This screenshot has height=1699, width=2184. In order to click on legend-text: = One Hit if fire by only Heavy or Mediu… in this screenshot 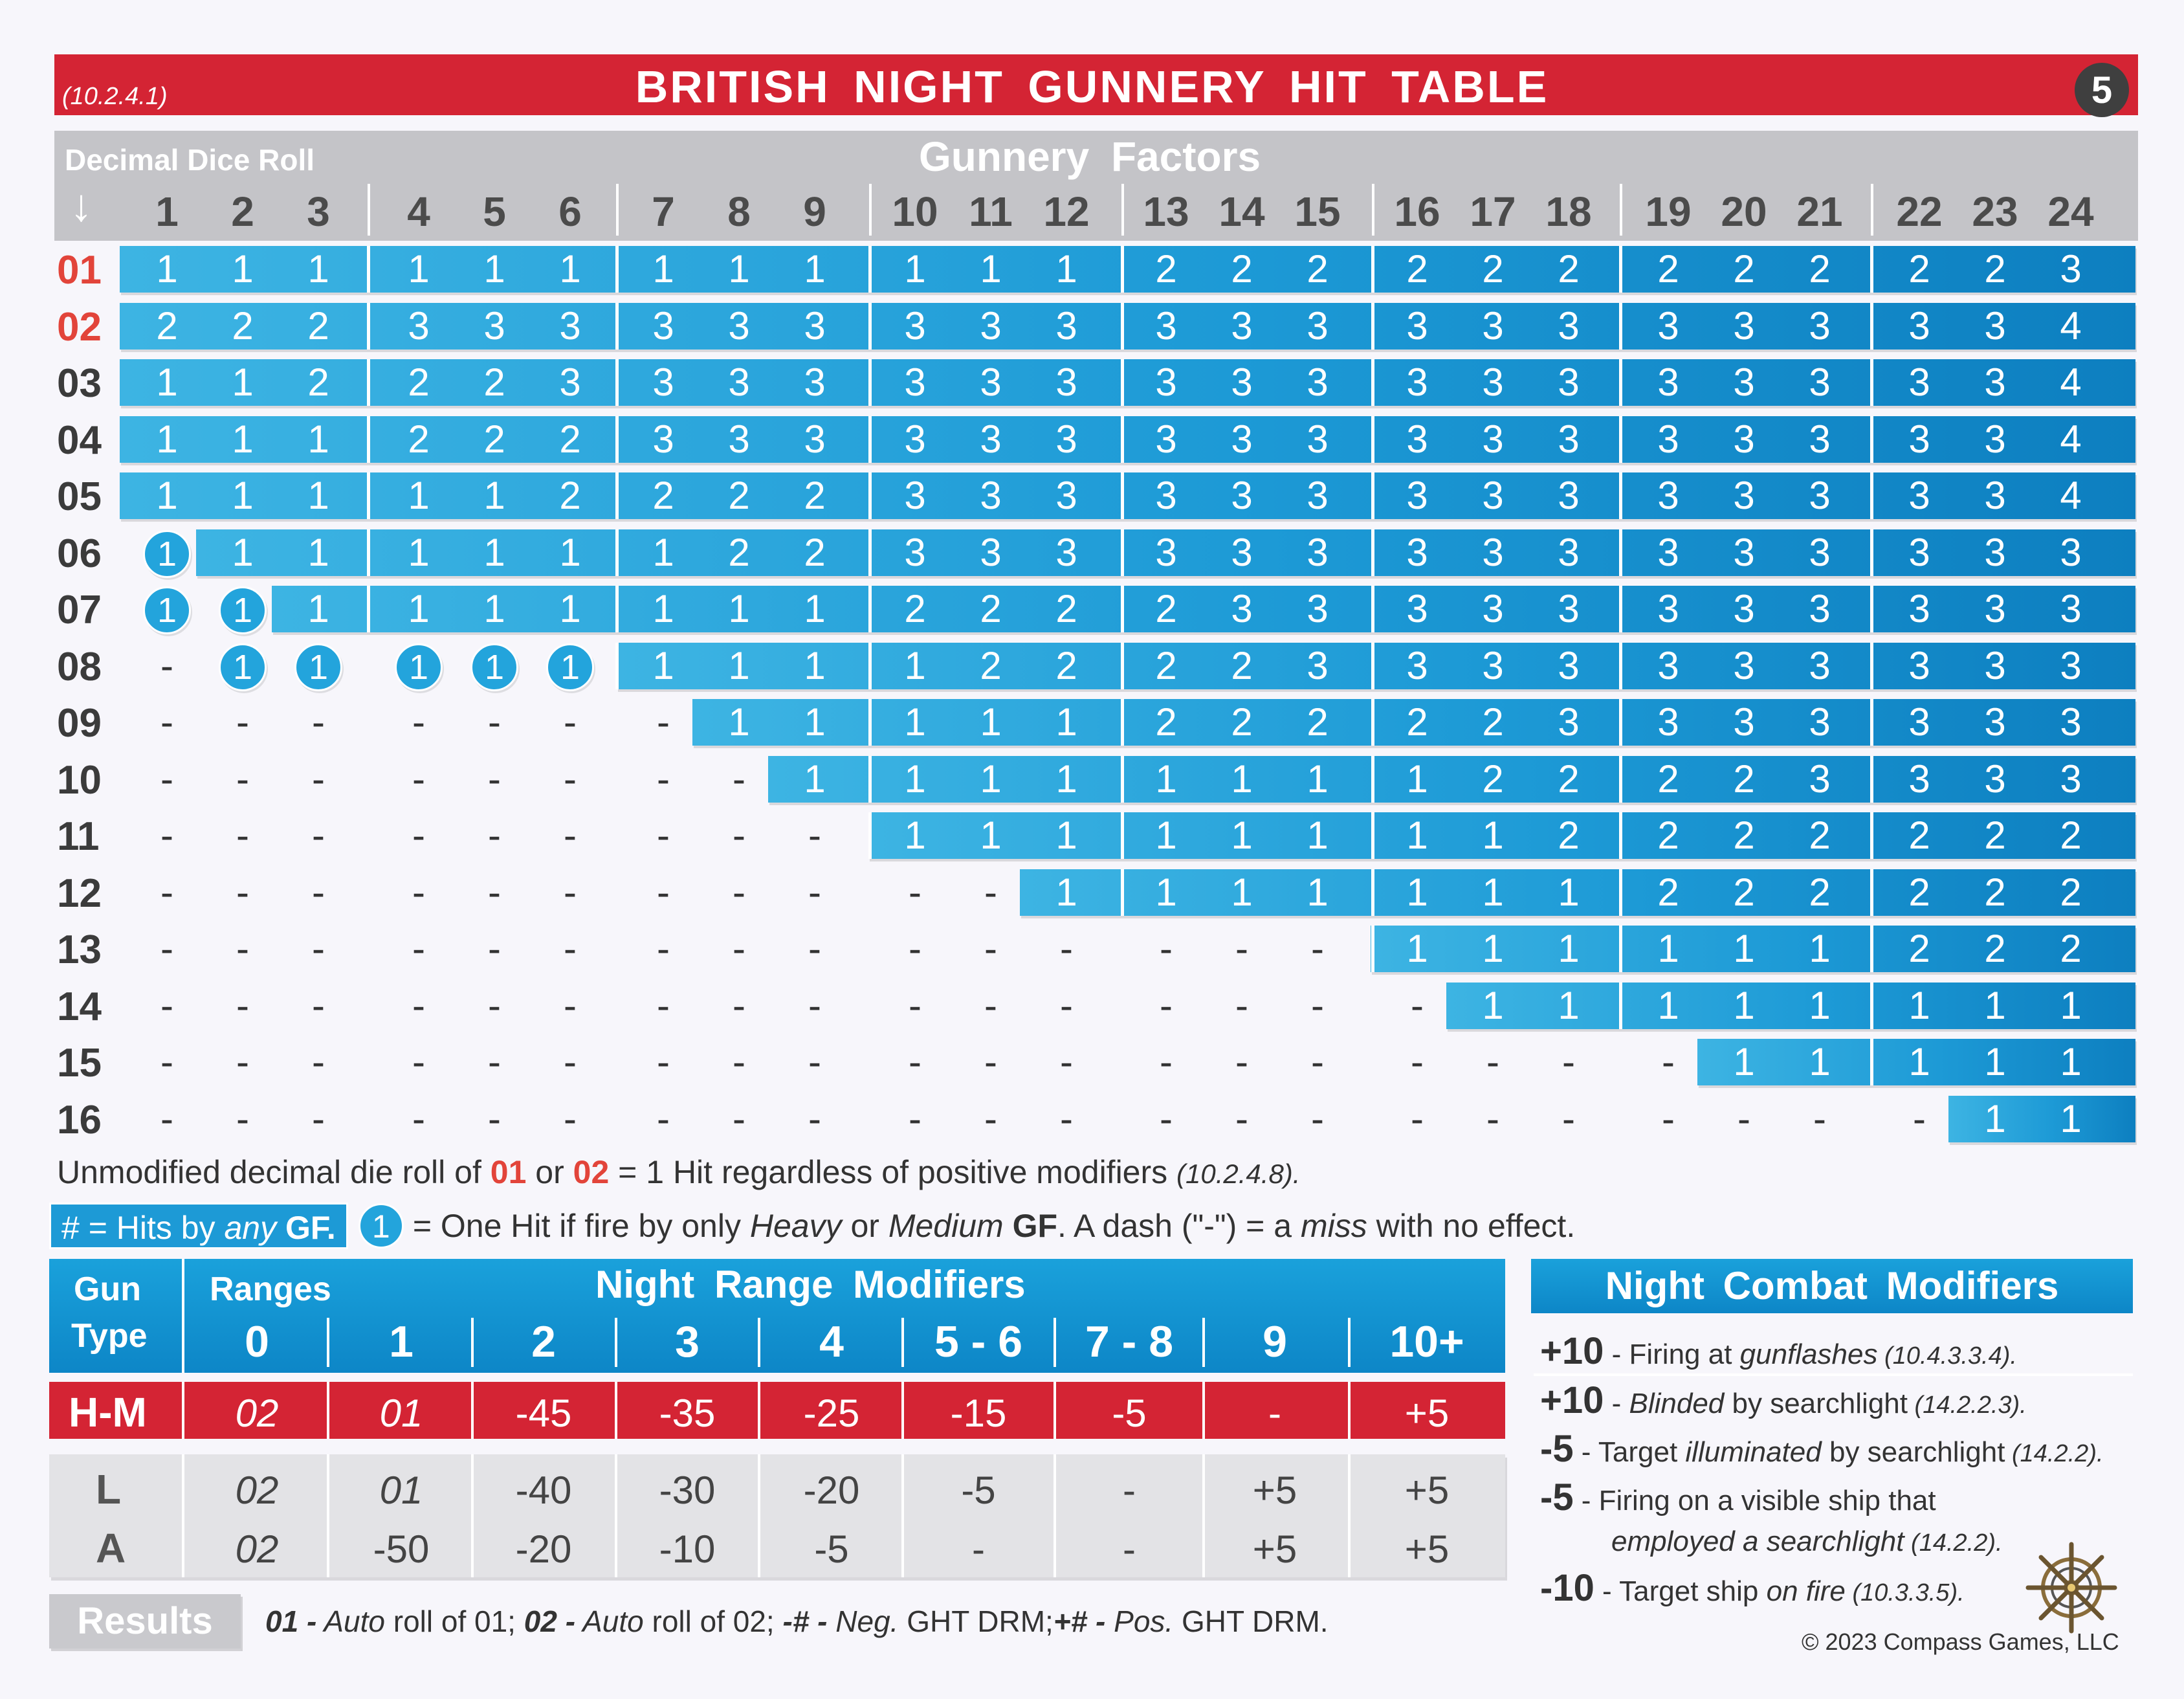, I will do `click(994, 1226)`.